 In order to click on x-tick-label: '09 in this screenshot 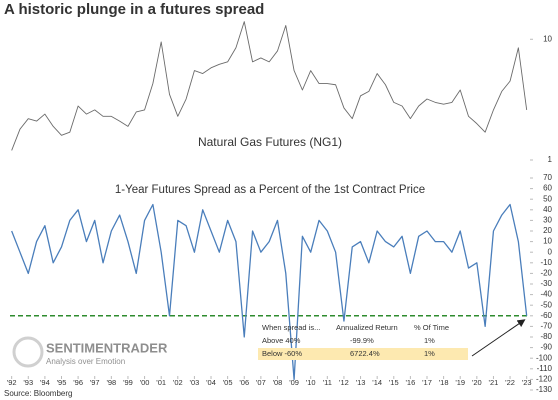, I will do `click(294, 382)`.